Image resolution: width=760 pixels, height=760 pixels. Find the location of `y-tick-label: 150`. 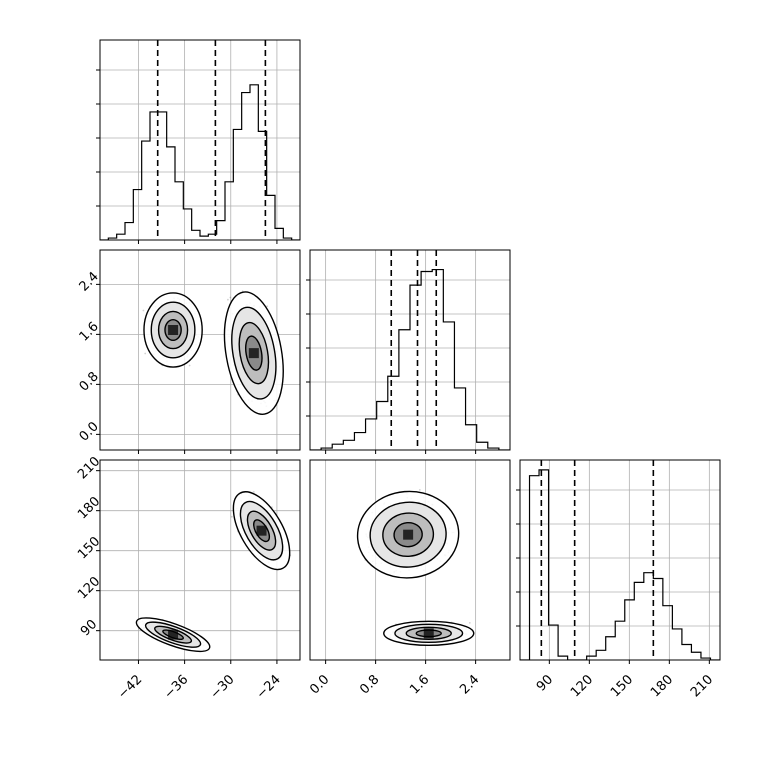

y-tick-label: 150 is located at coordinates (89, 548).